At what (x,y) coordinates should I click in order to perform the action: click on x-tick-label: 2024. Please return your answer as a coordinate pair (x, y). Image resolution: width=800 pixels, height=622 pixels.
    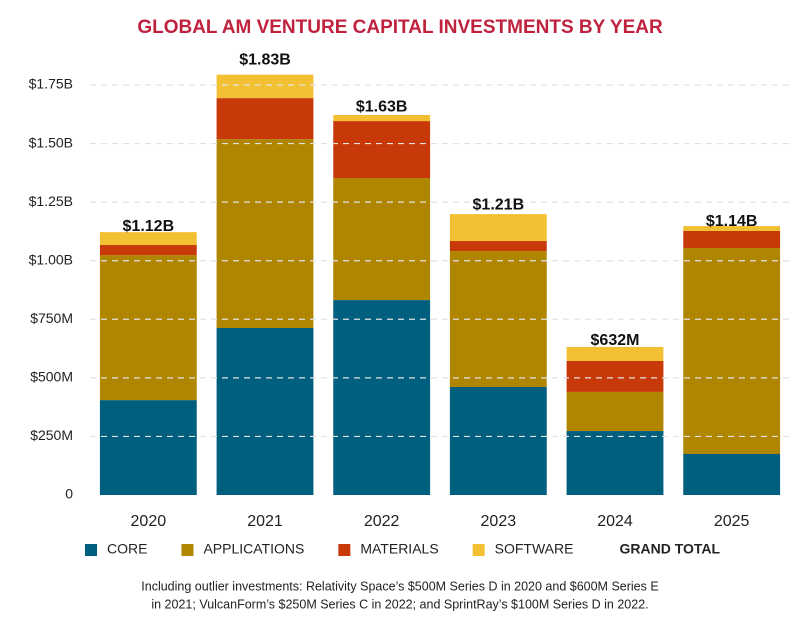
    Looking at the image, I should click on (615, 521).